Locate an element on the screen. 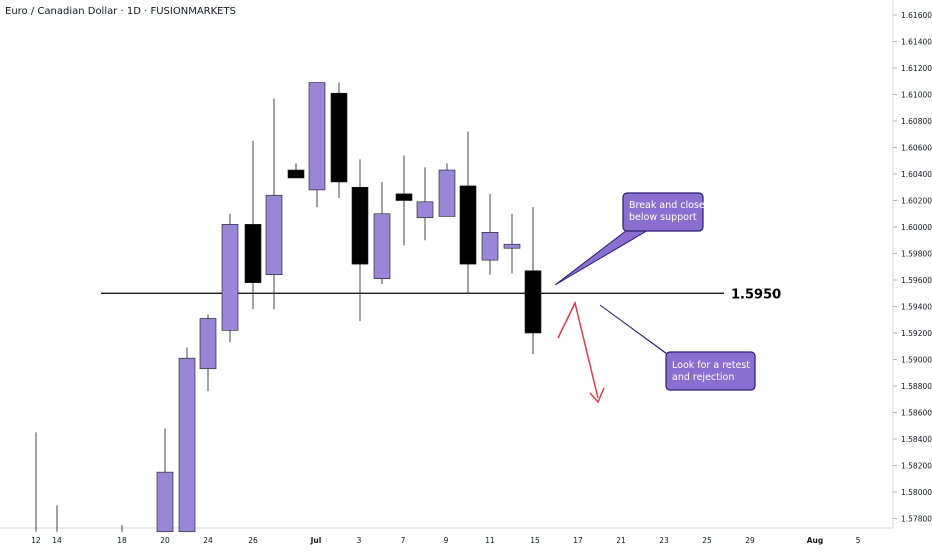 Image resolution: width=932 pixels, height=555 pixels. y-tick-label: 1.59000 is located at coordinates (916, 360).